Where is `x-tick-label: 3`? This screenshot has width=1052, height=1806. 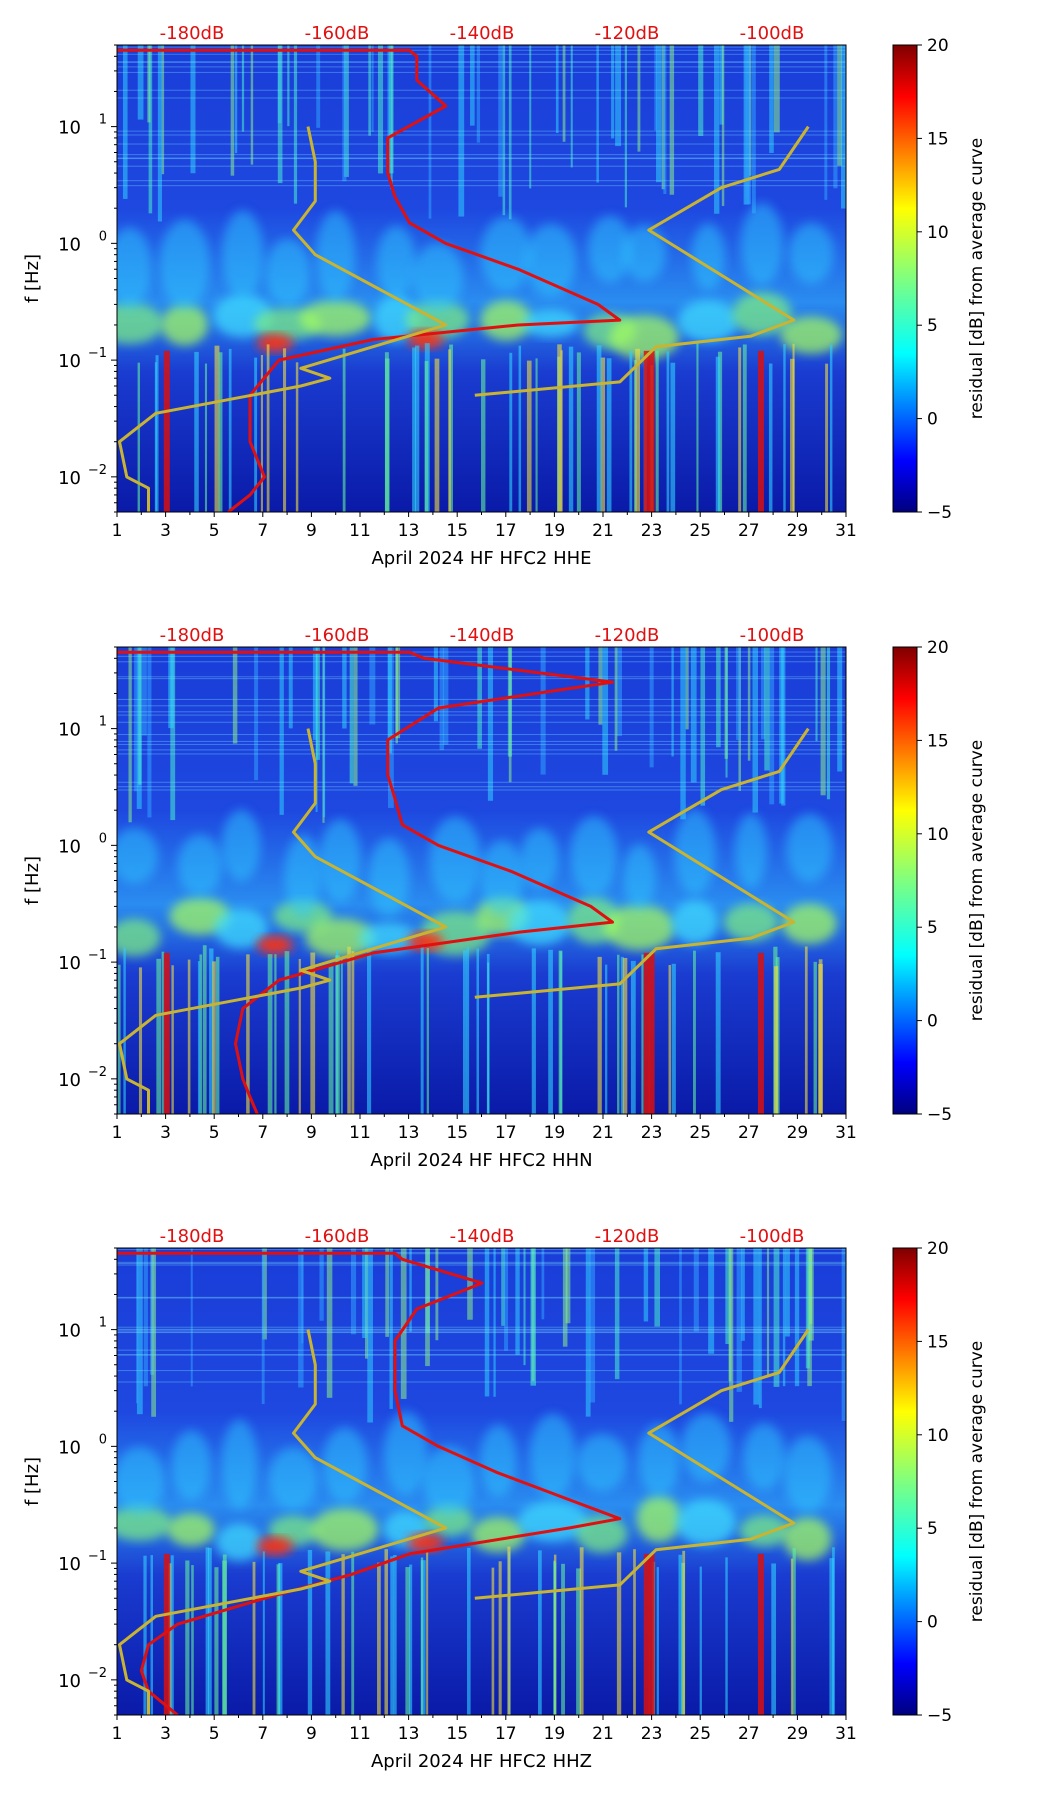
x-tick-label: 3 is located at coordinates (165, 1133).